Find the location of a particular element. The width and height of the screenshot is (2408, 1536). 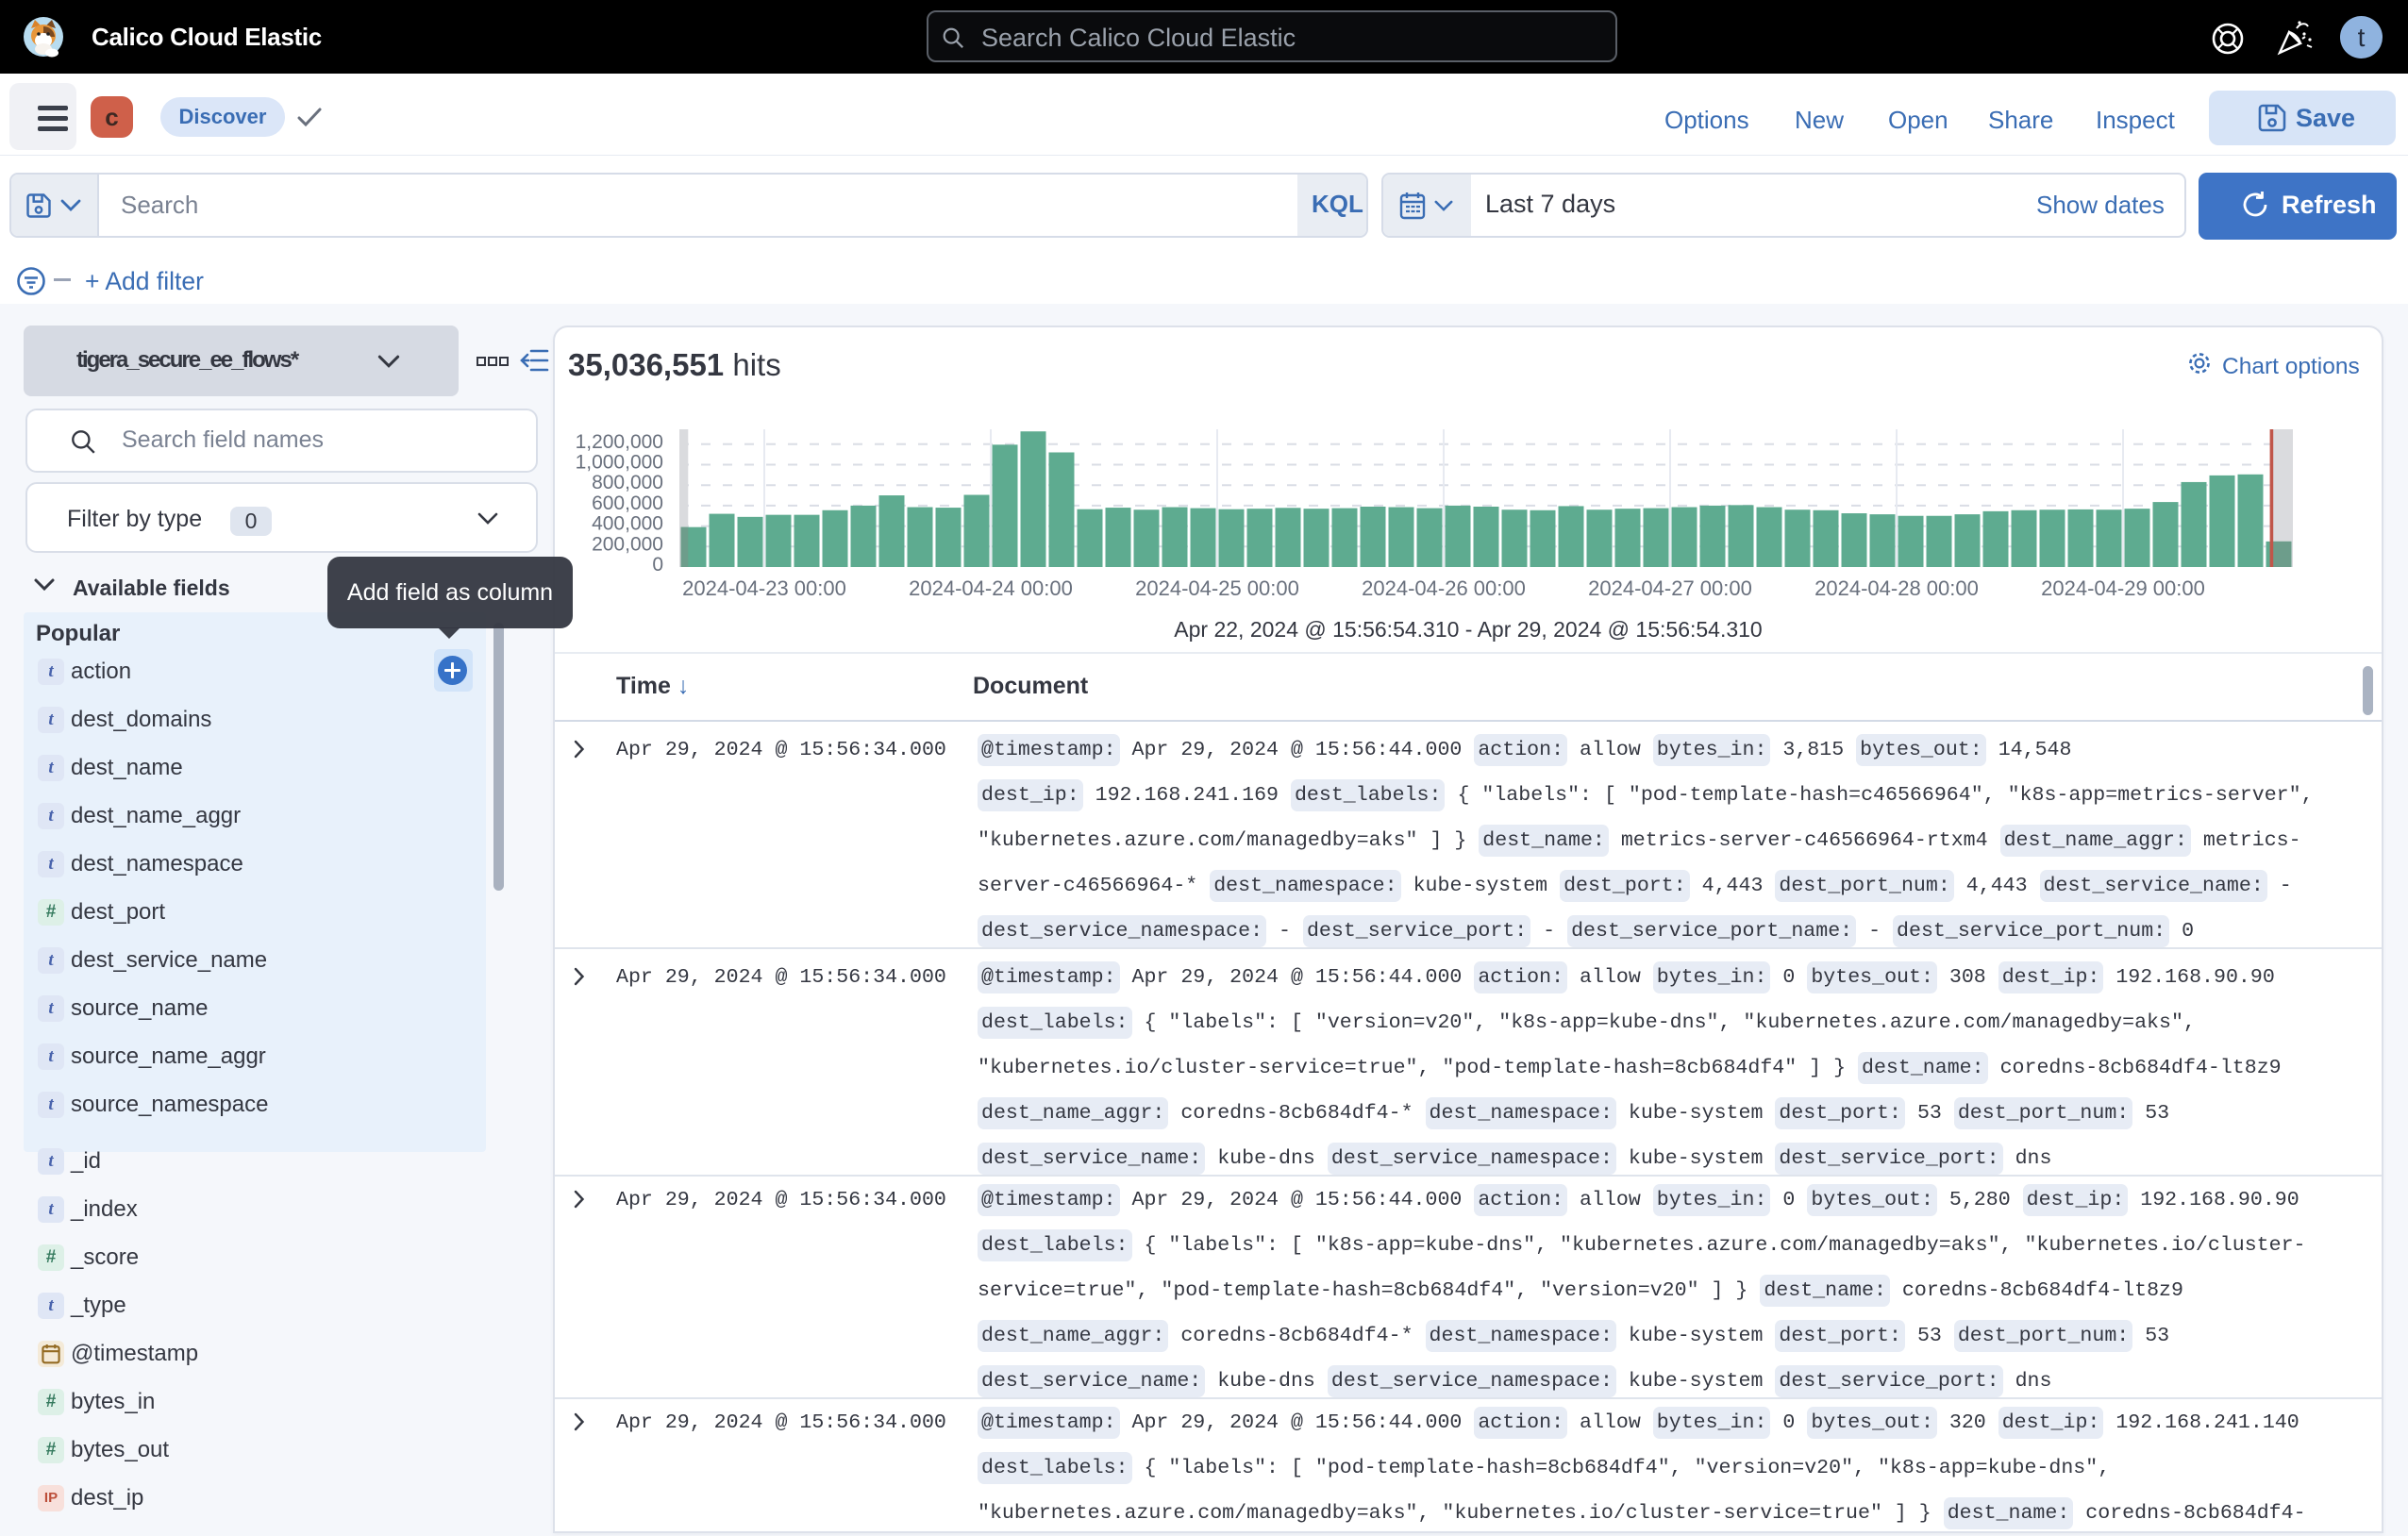

svg-text: 0 is located at coordinates (657, 565).